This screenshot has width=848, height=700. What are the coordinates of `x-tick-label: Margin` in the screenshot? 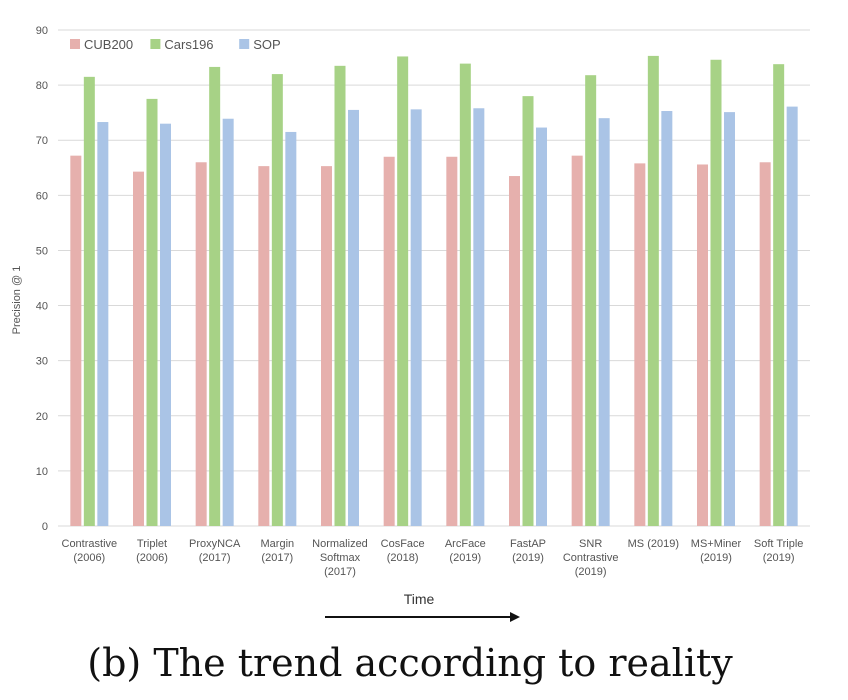 It's located at (278, 544).